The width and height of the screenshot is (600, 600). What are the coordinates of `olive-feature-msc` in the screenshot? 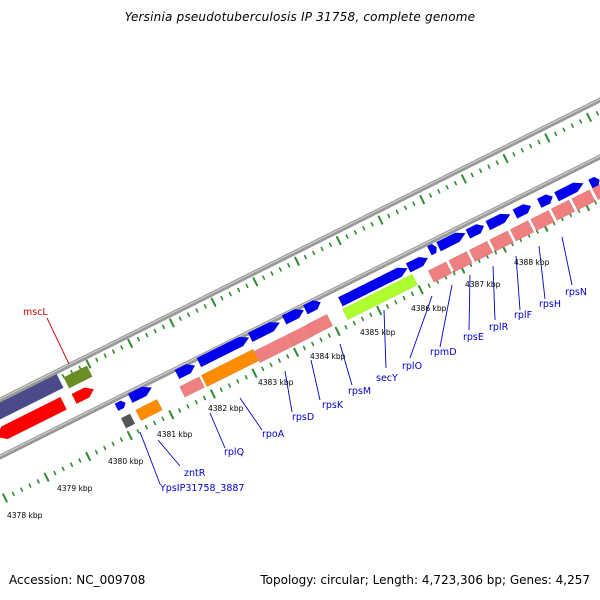 It's located at (78, 377).